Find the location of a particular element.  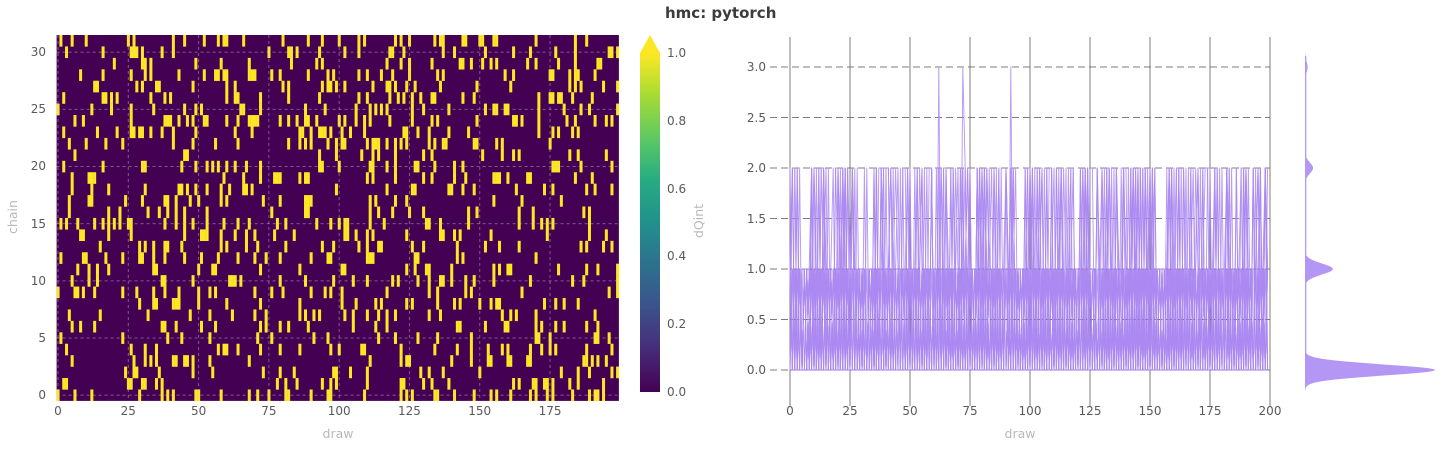

tick-label: 0.8 is located at coordinates (677, 120).